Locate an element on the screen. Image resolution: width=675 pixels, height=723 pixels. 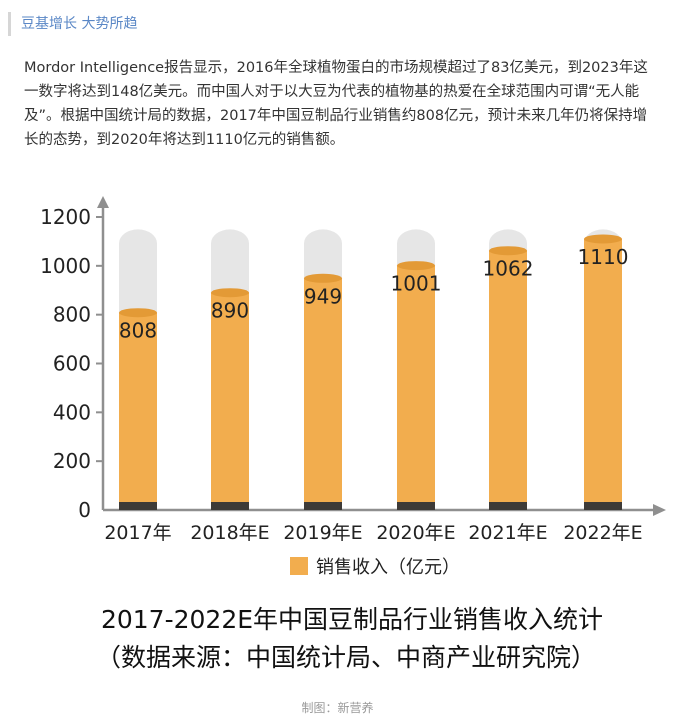
y-tick-label: 1200 is located at coordinates (65, 217).